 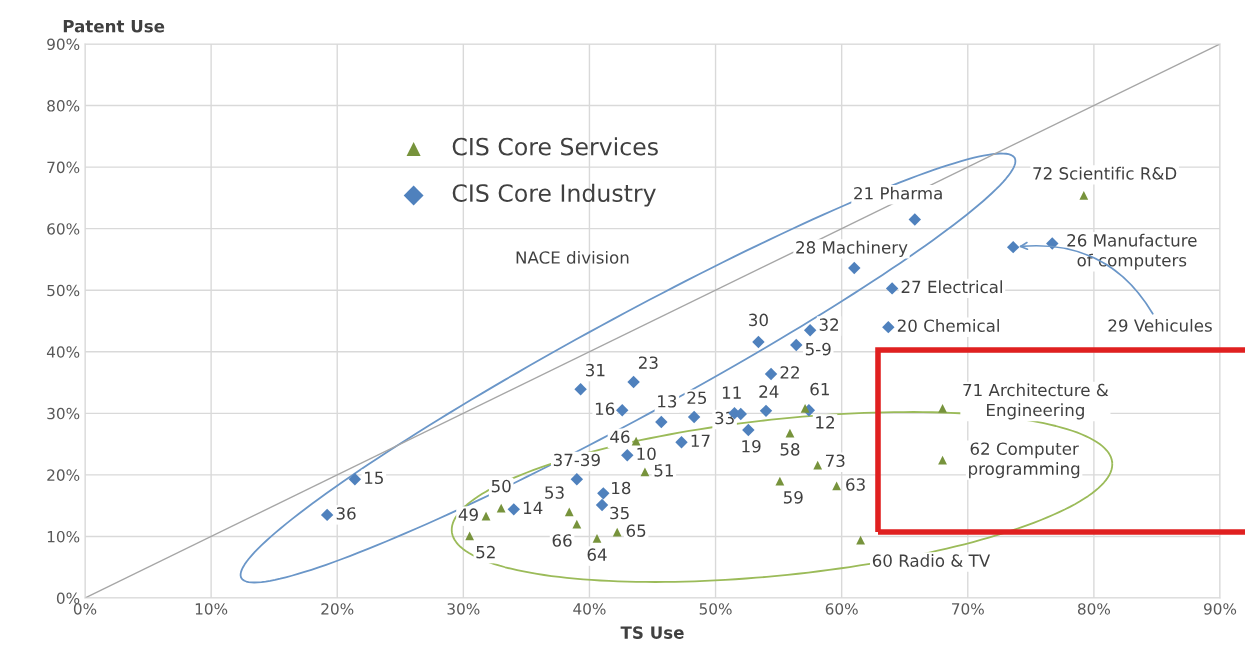 I want to click on annotation: 71 Architecture & Engineering, so click(x=1036, y=401).